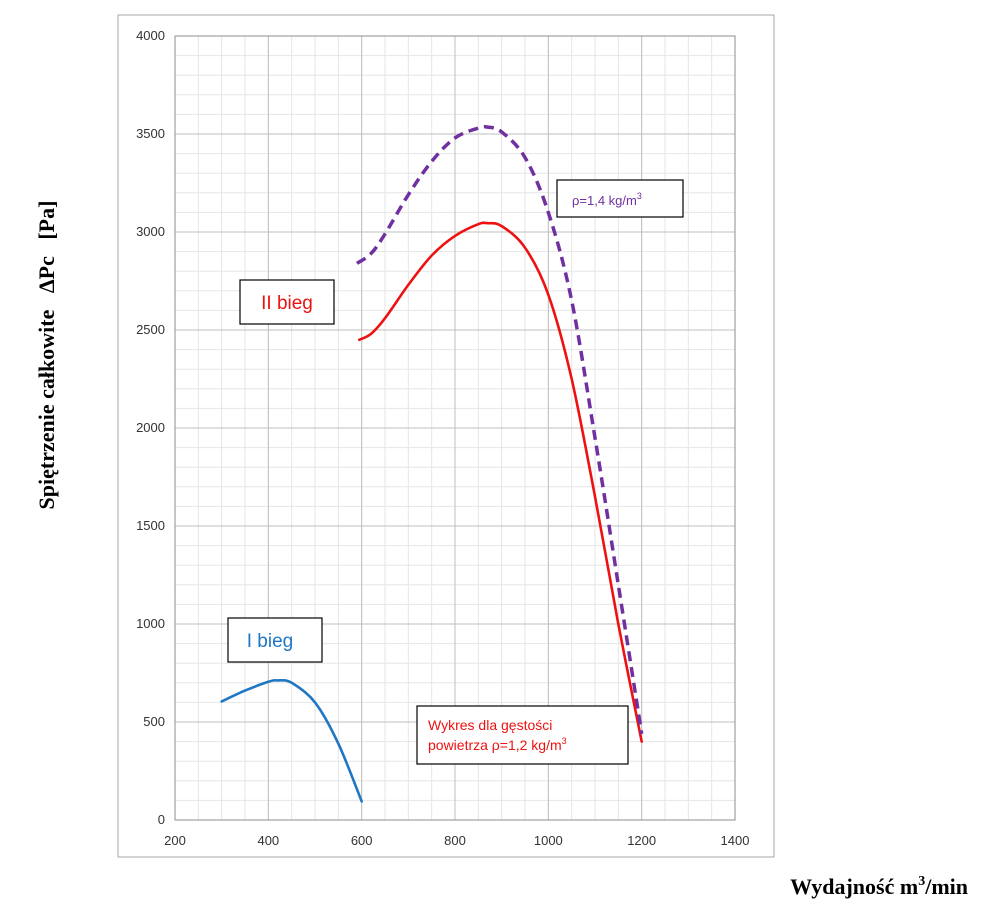  What do you see at coordinates (921, 881) in the screenshot?
I see `x-axis-title-sup: 3` at bounding box center [921, 881].